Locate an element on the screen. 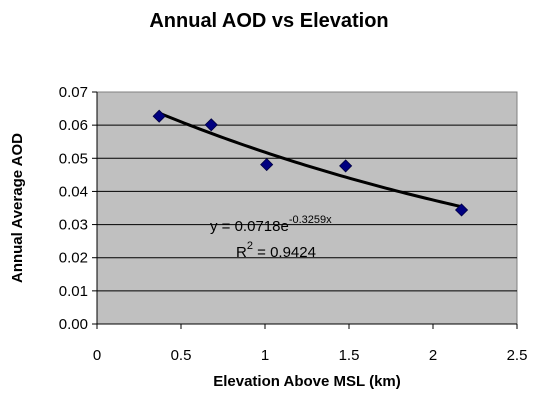 This screenshot has width=538, height=396. y-tick-label: 0.05 is located at coordinates (73, 158).